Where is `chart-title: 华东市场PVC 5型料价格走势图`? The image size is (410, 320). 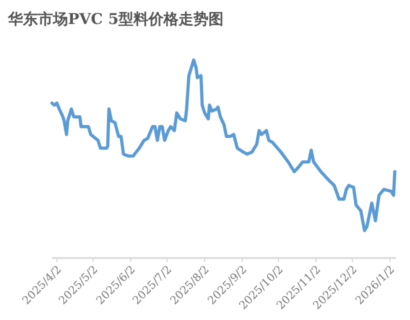
chart-title: 华东市场PVC 5型料价格走势图 is located at coordinates (115, 19).